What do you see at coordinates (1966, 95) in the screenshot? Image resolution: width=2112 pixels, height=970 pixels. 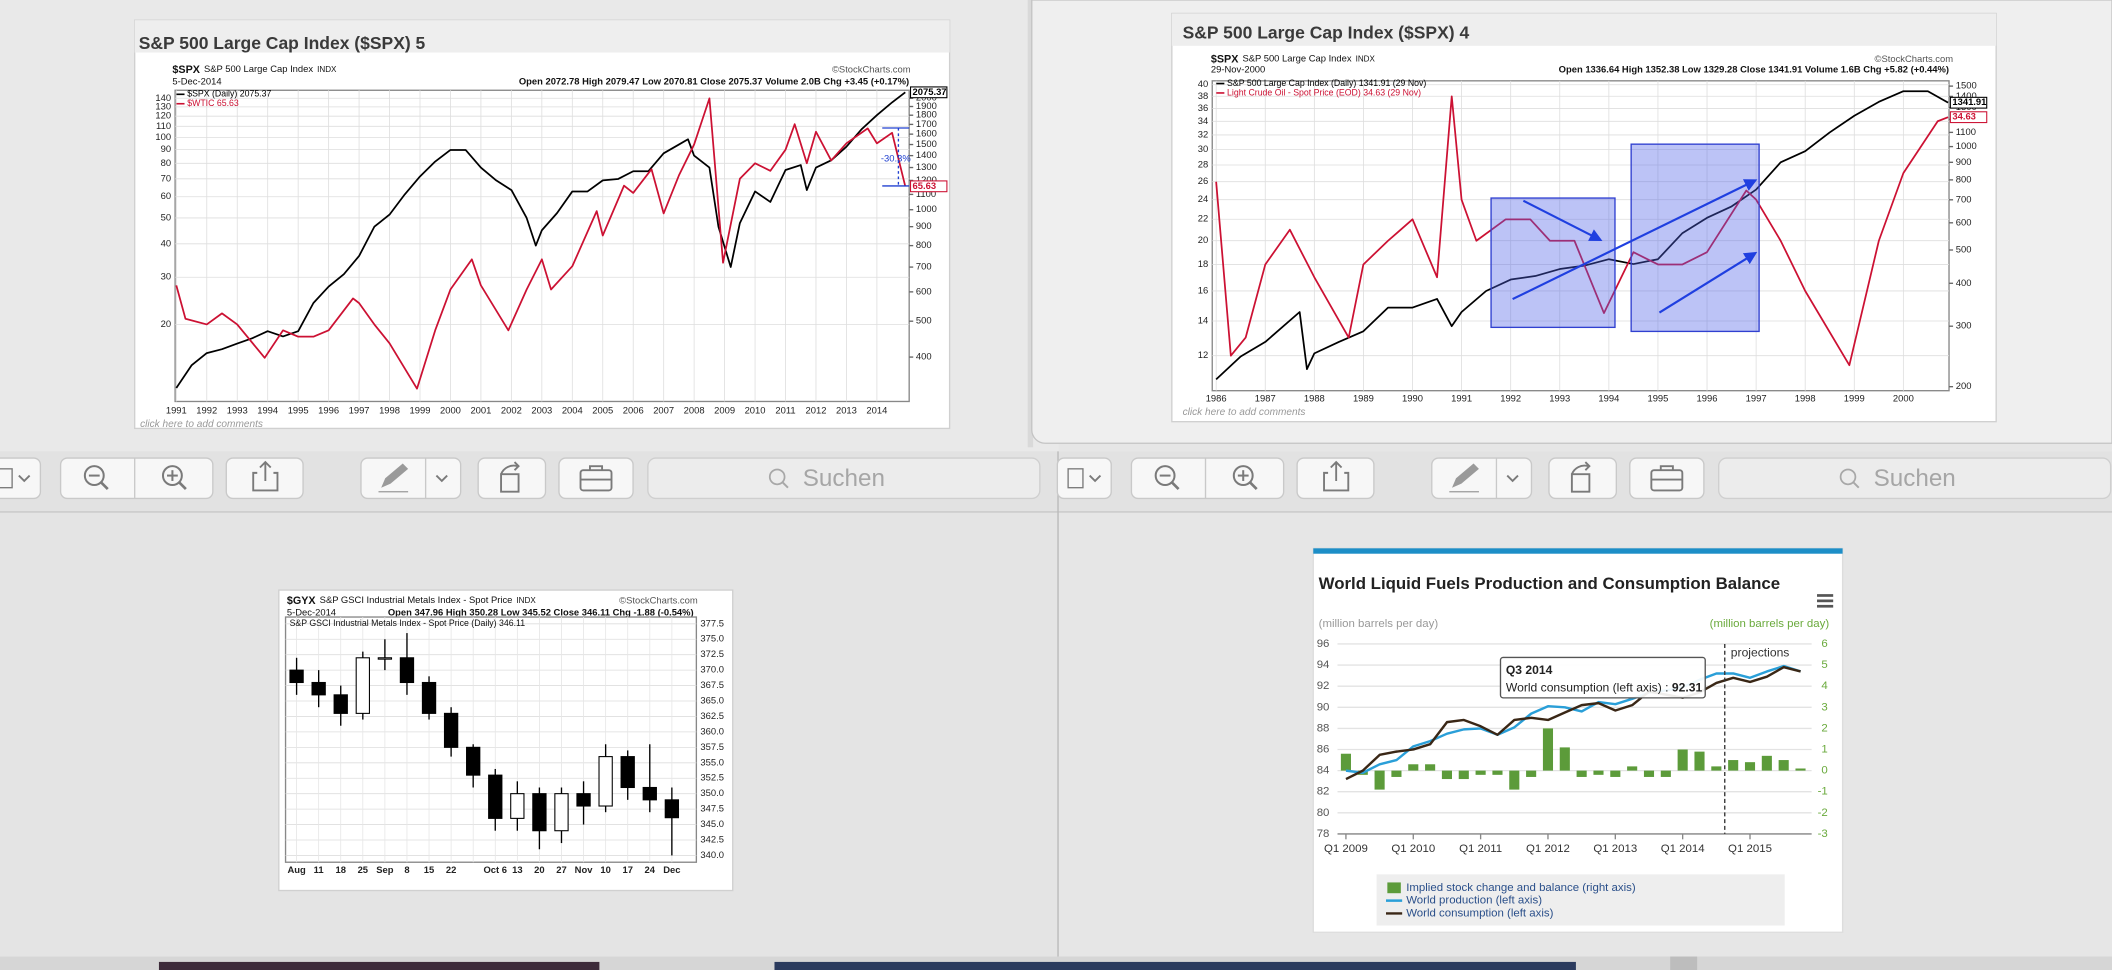 I see `y2-tick-label: 1400` at bounding box center [1966, 95].